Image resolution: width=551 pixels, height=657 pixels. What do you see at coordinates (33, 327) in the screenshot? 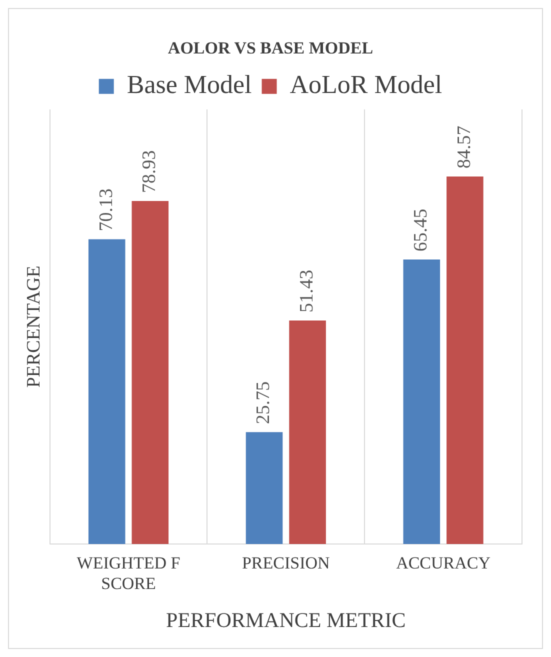
I see `y-axis-title: PERCENTAGE` at bounding box center [33, 327].